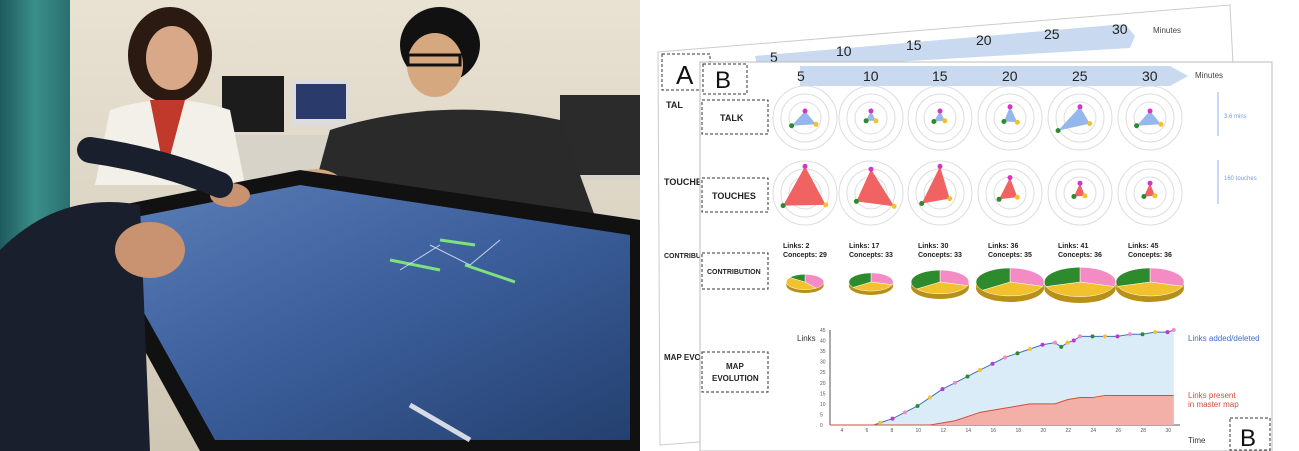 The width and height of the screenshot is (1299, 451). Describe the element at coordinates (805, 255) in the screenshot. I see `contribution-concepts: Concepts: 29` at that location.